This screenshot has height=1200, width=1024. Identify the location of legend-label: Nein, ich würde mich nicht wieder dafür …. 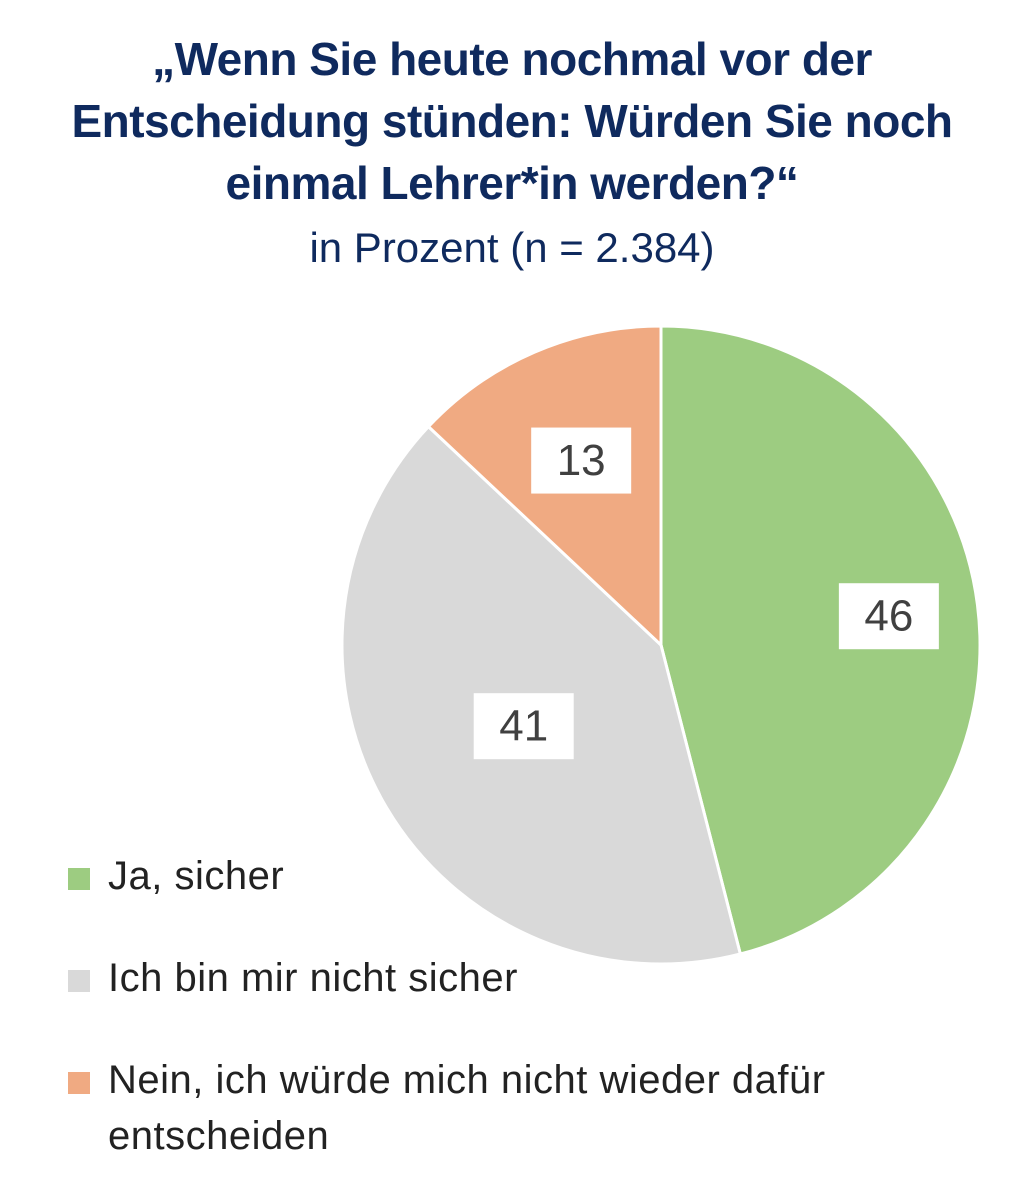
(467, 1108).